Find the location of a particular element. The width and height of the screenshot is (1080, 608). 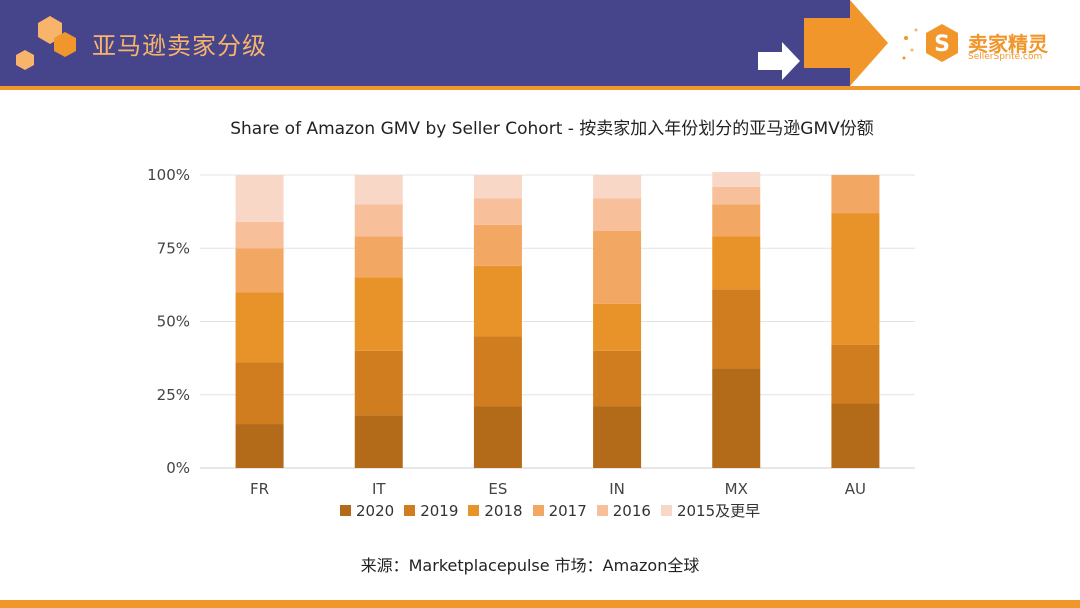

logo-url: SellerSprite.com is located at coordinates (1005, 57).